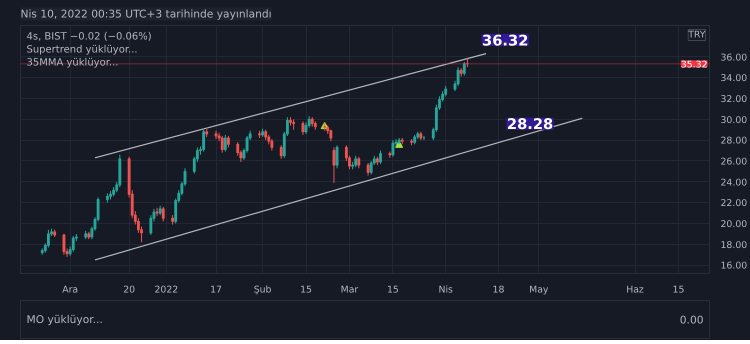 Image resolution: width=750 pixels, height=344 pixels. Describe the element at coordinates (89, 37) in the screenshot. I see `text: 4s, BIST −0.02 (−0.06%)` at that location.